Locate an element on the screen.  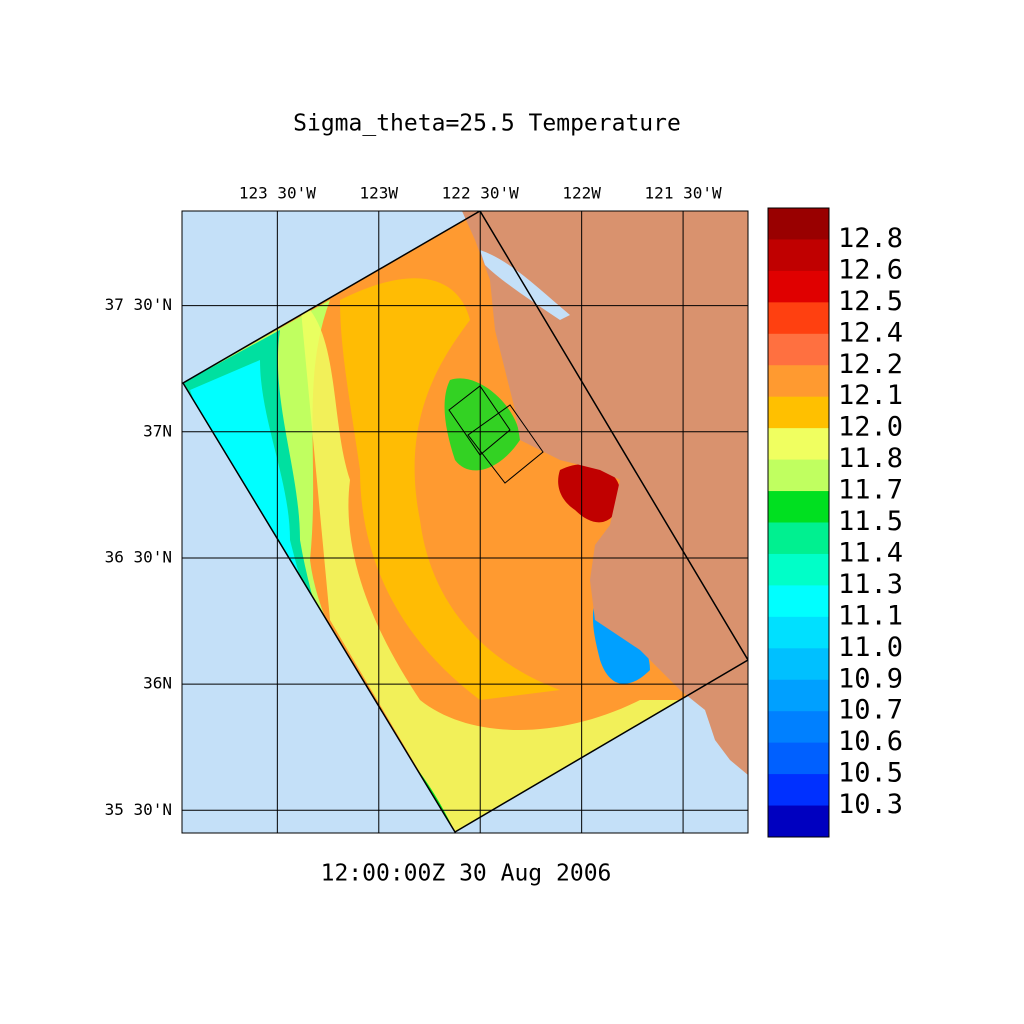
colorbar-label: 10.5 is located at coordinates (870, 773).